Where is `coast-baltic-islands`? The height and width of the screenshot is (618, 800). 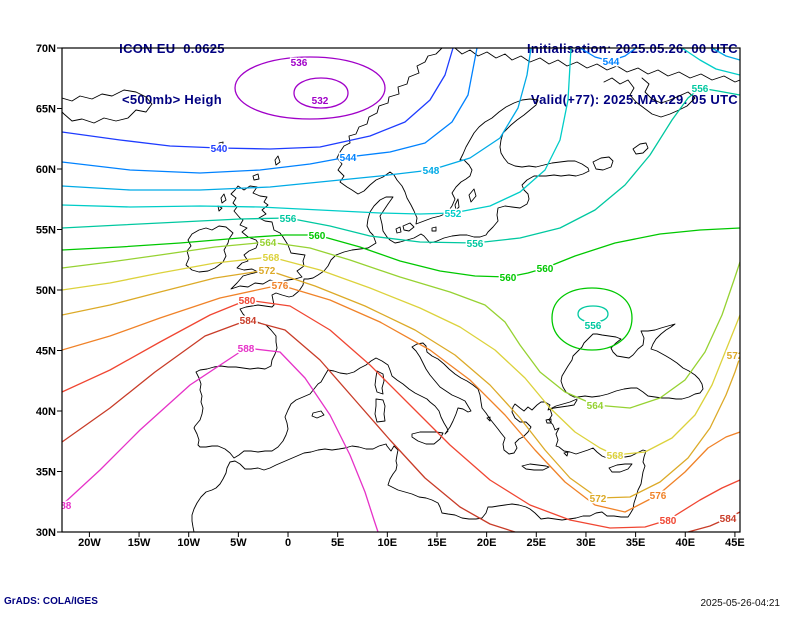
coast-baltic-islands is located at coordinates (436, 211).